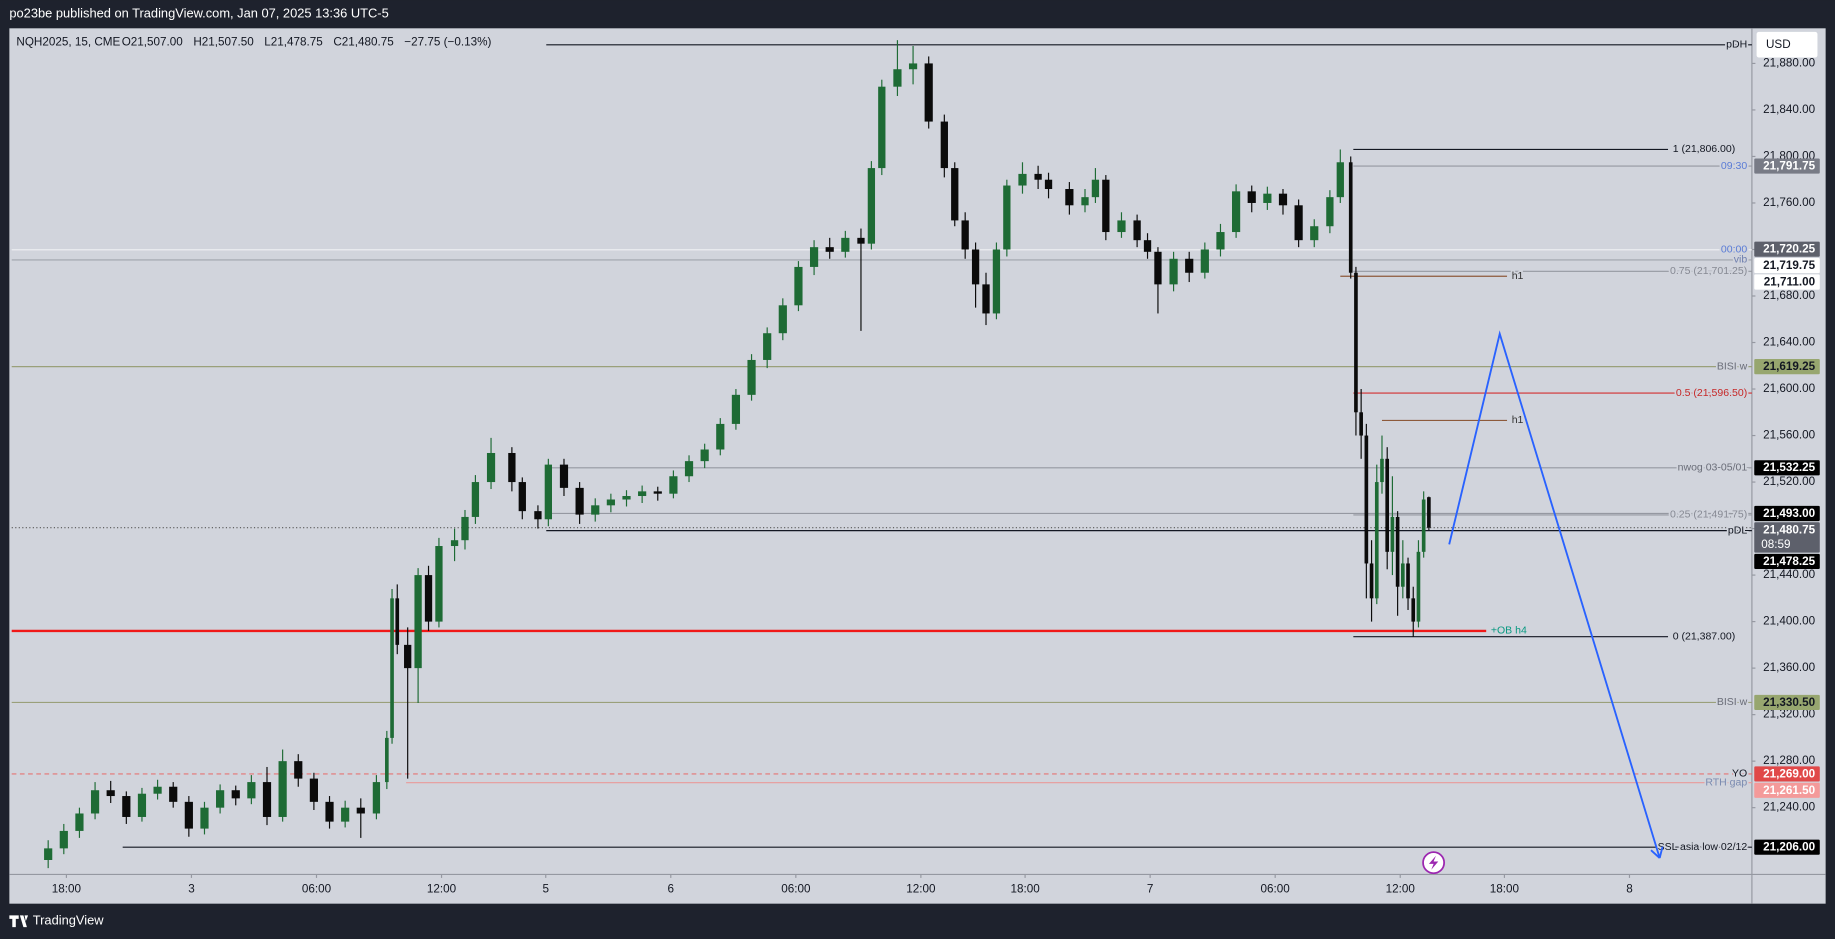 The image size is (1835, 939). What do you see at coordinates (1789, 621) in the screenshot?
I see `y-tick-label: 21,400.00` at bounding box center [1789, 621].